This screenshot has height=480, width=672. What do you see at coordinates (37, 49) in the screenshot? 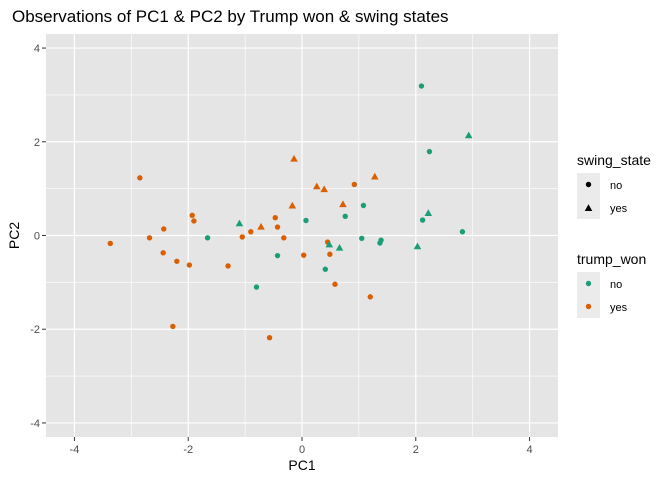
I see `y-tick-label: 4` at bounding box center [37, 49].